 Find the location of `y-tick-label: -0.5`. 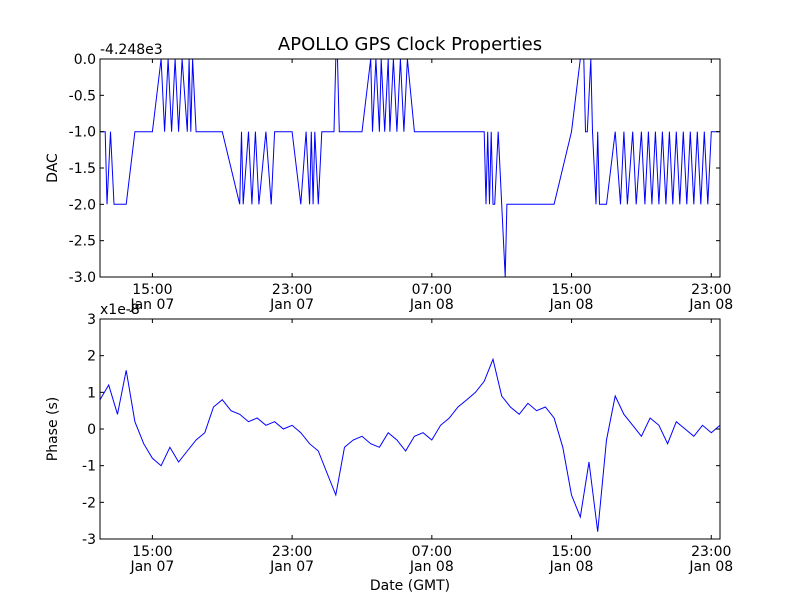

y-tick-label: -0.5 is located at coordinates (82, 96).